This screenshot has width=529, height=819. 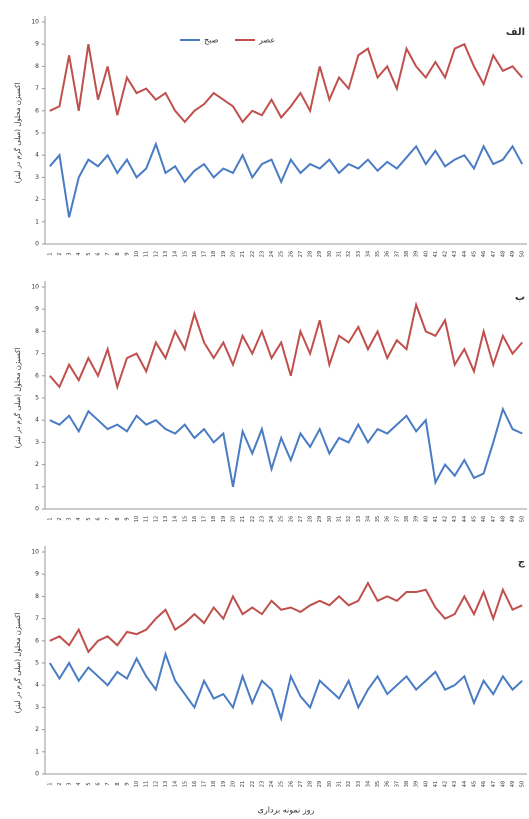 What do you see at coordinates (108, 518) in the screenshot?
I see `x-tick-label: 7` at bounding box center [108, 518].